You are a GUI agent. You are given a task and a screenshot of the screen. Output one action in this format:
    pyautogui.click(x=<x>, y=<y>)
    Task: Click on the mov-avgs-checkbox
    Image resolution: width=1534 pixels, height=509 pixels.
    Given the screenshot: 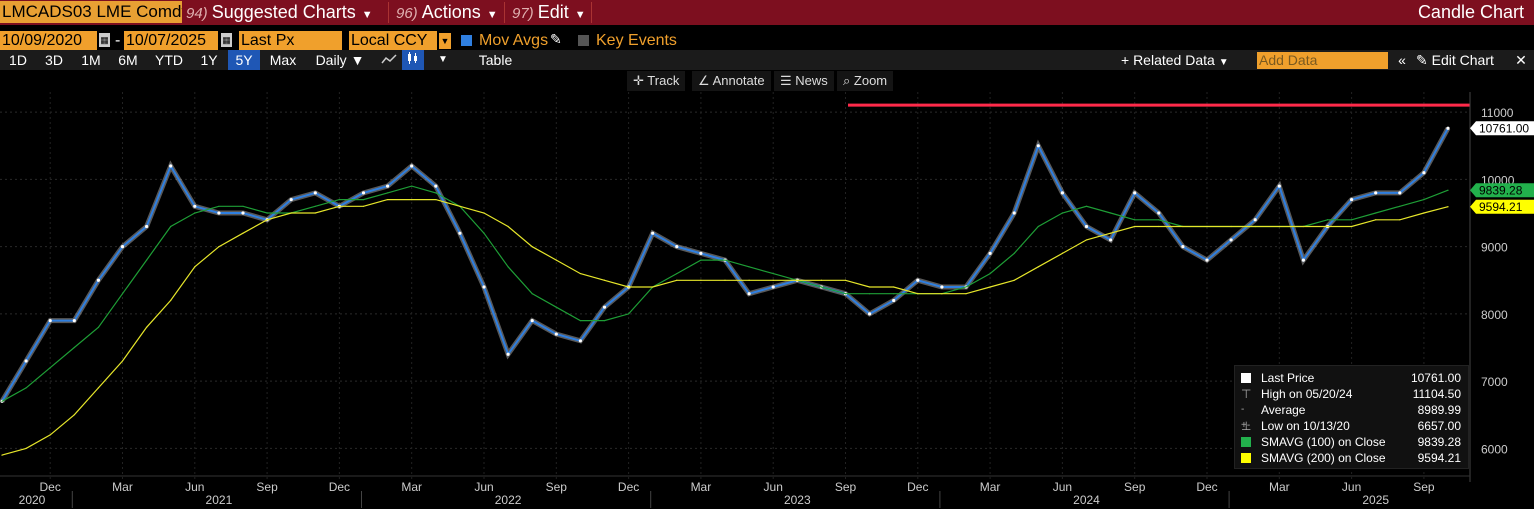 What is the action you would take?
    pyautogui.click(x=466, y=40)
    